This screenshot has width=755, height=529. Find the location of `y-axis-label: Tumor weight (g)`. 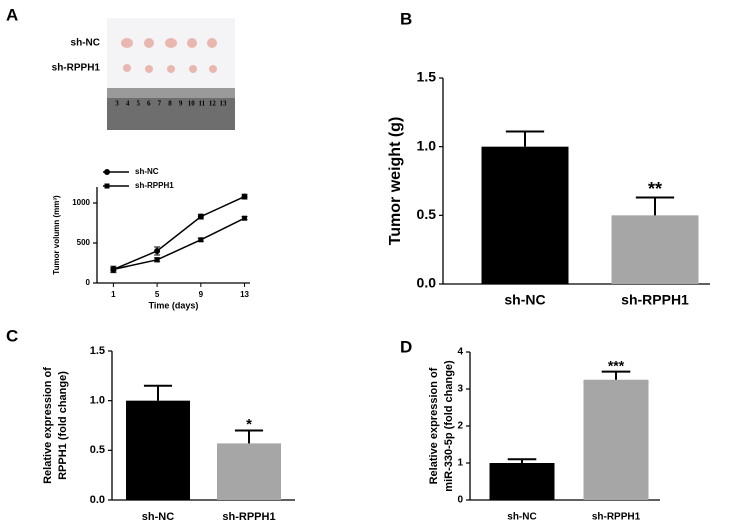

y-axis-label: Tumor weight (g) is located at coordinates (395, 181).